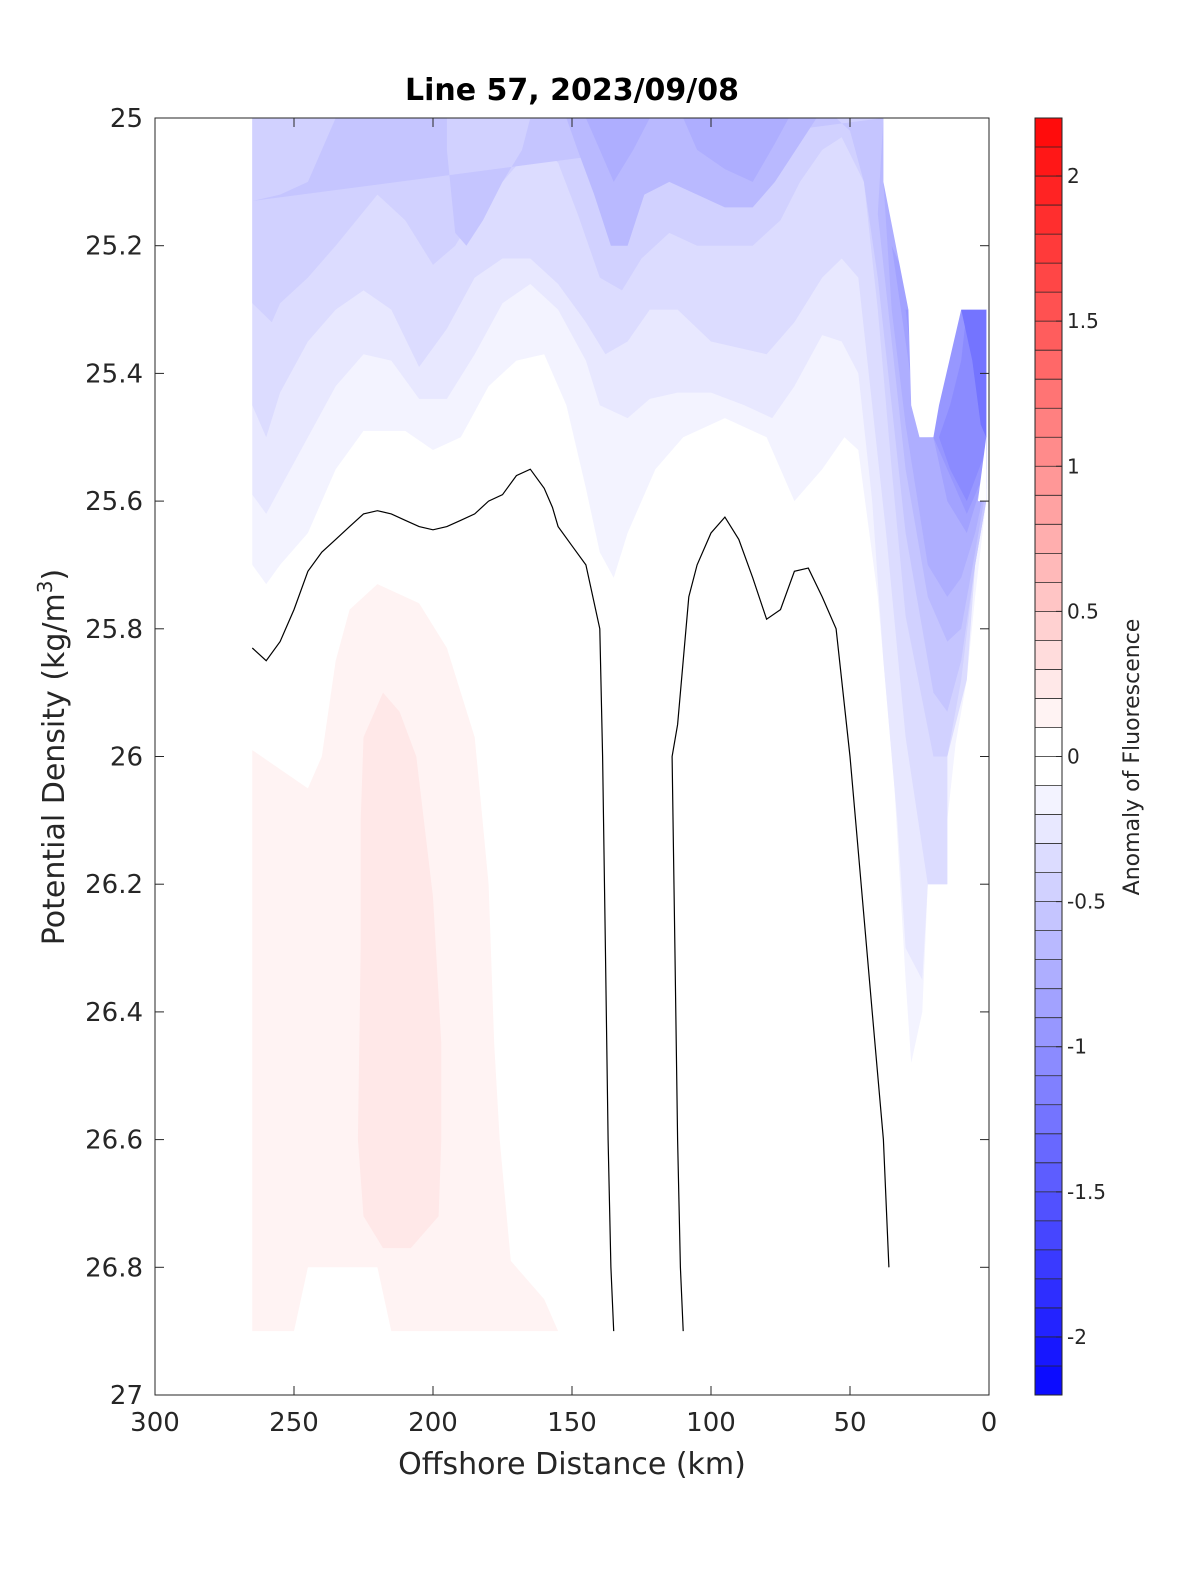 The width and height of the screenshot is (1200, 1575). What do you see at coordinates (849, 1423) in the screenshot?
I see `x-tick-label: 50` at bounding box center [849, 1423].